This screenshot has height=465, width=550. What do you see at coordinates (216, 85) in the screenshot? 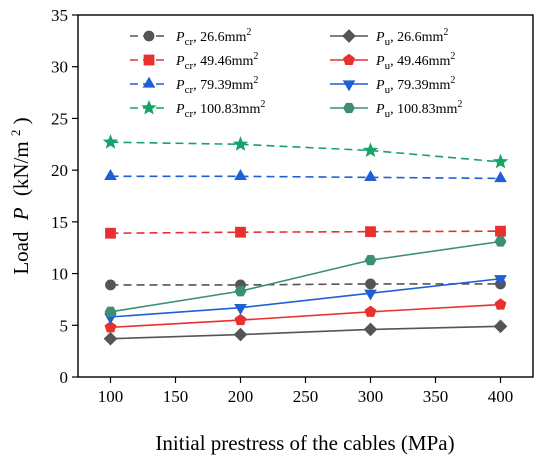
I see `legend-label: Pcr, 79.39mm2` at bounding box center [216, 85].